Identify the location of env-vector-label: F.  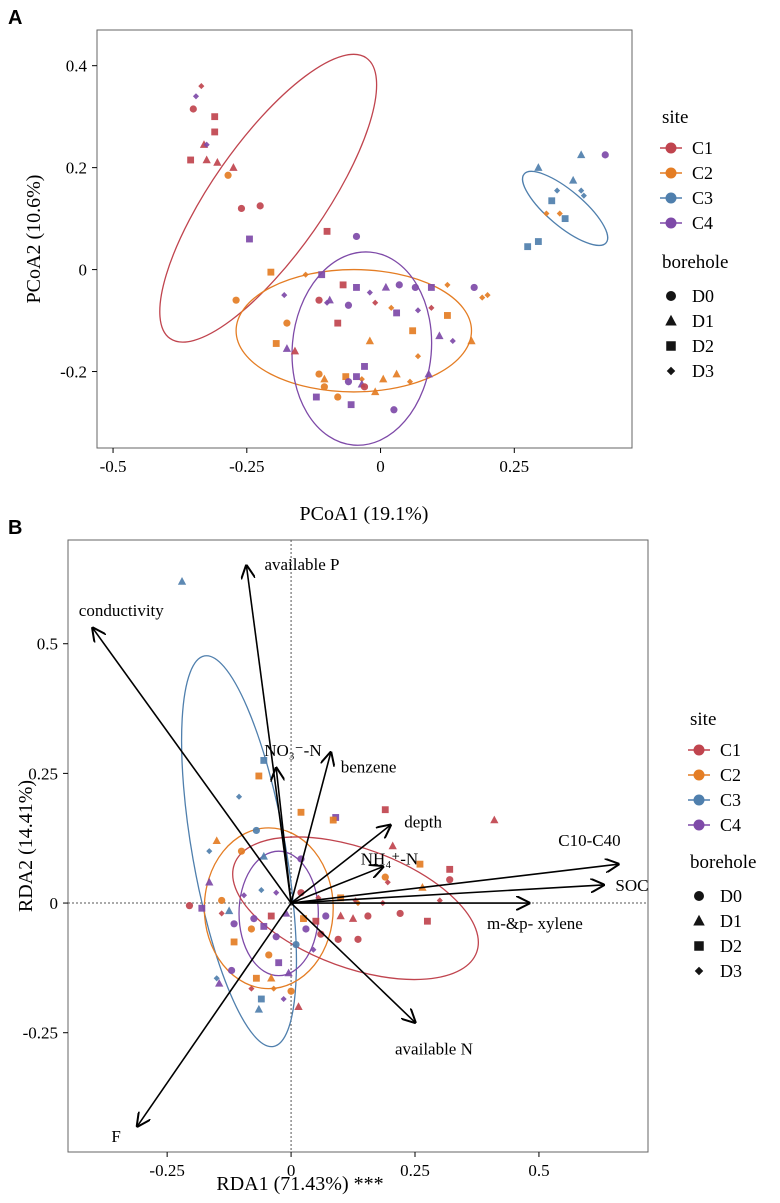
(115, 1136).